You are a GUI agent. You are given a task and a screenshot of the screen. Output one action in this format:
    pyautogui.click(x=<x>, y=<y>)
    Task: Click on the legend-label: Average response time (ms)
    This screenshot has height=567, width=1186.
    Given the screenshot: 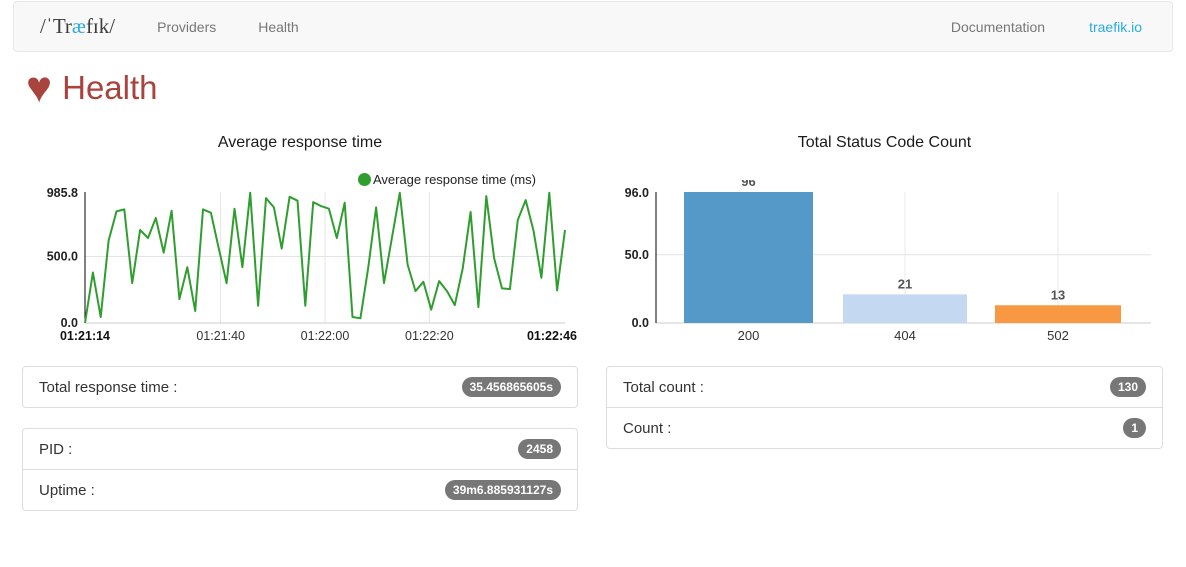 What is the action you would take?
    pyautogui.click(x=454, y=179)
    